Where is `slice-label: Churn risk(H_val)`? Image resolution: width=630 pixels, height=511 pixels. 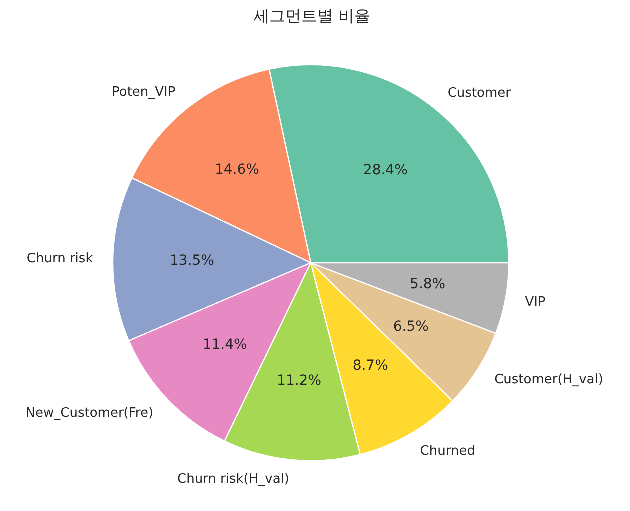
slice-label: Churn risk(H_val) is located at coordinates (234, 480).